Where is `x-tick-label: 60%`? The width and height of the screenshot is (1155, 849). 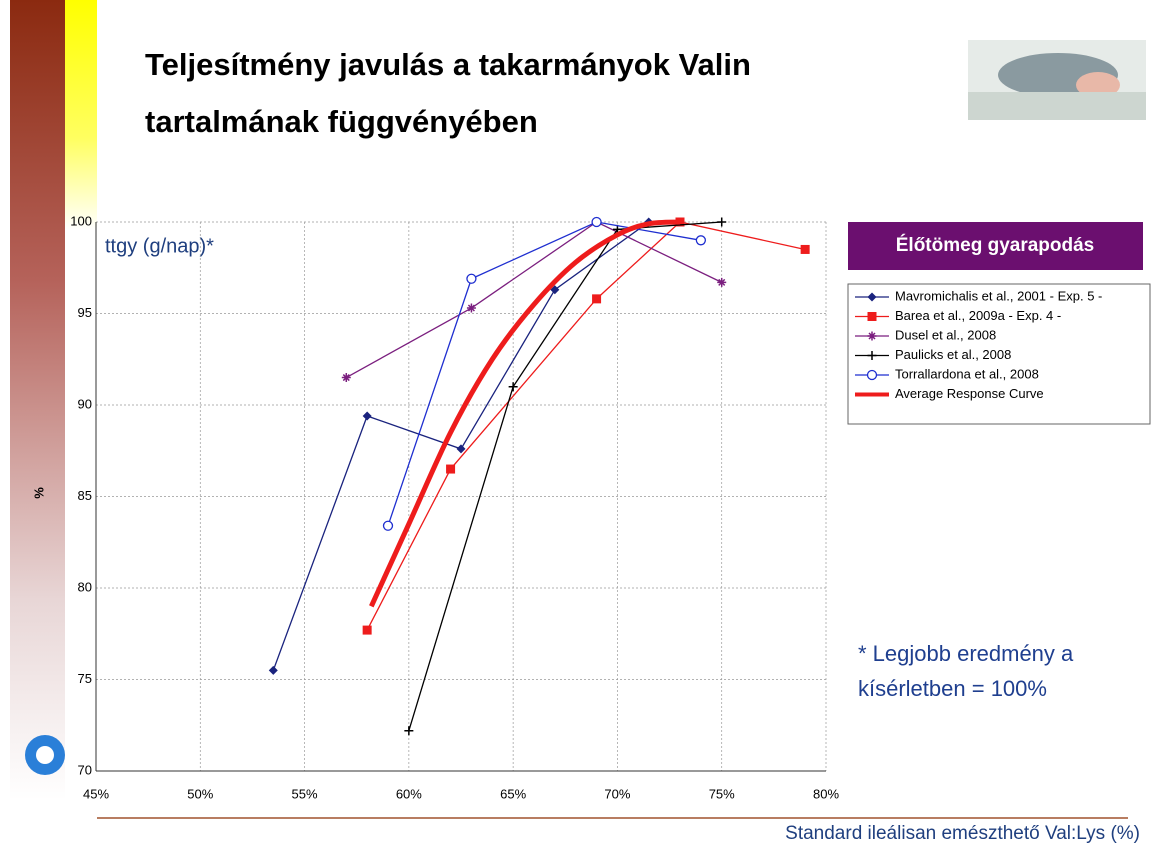 x-tick-label: 60% is located at coordinates (409, 793).